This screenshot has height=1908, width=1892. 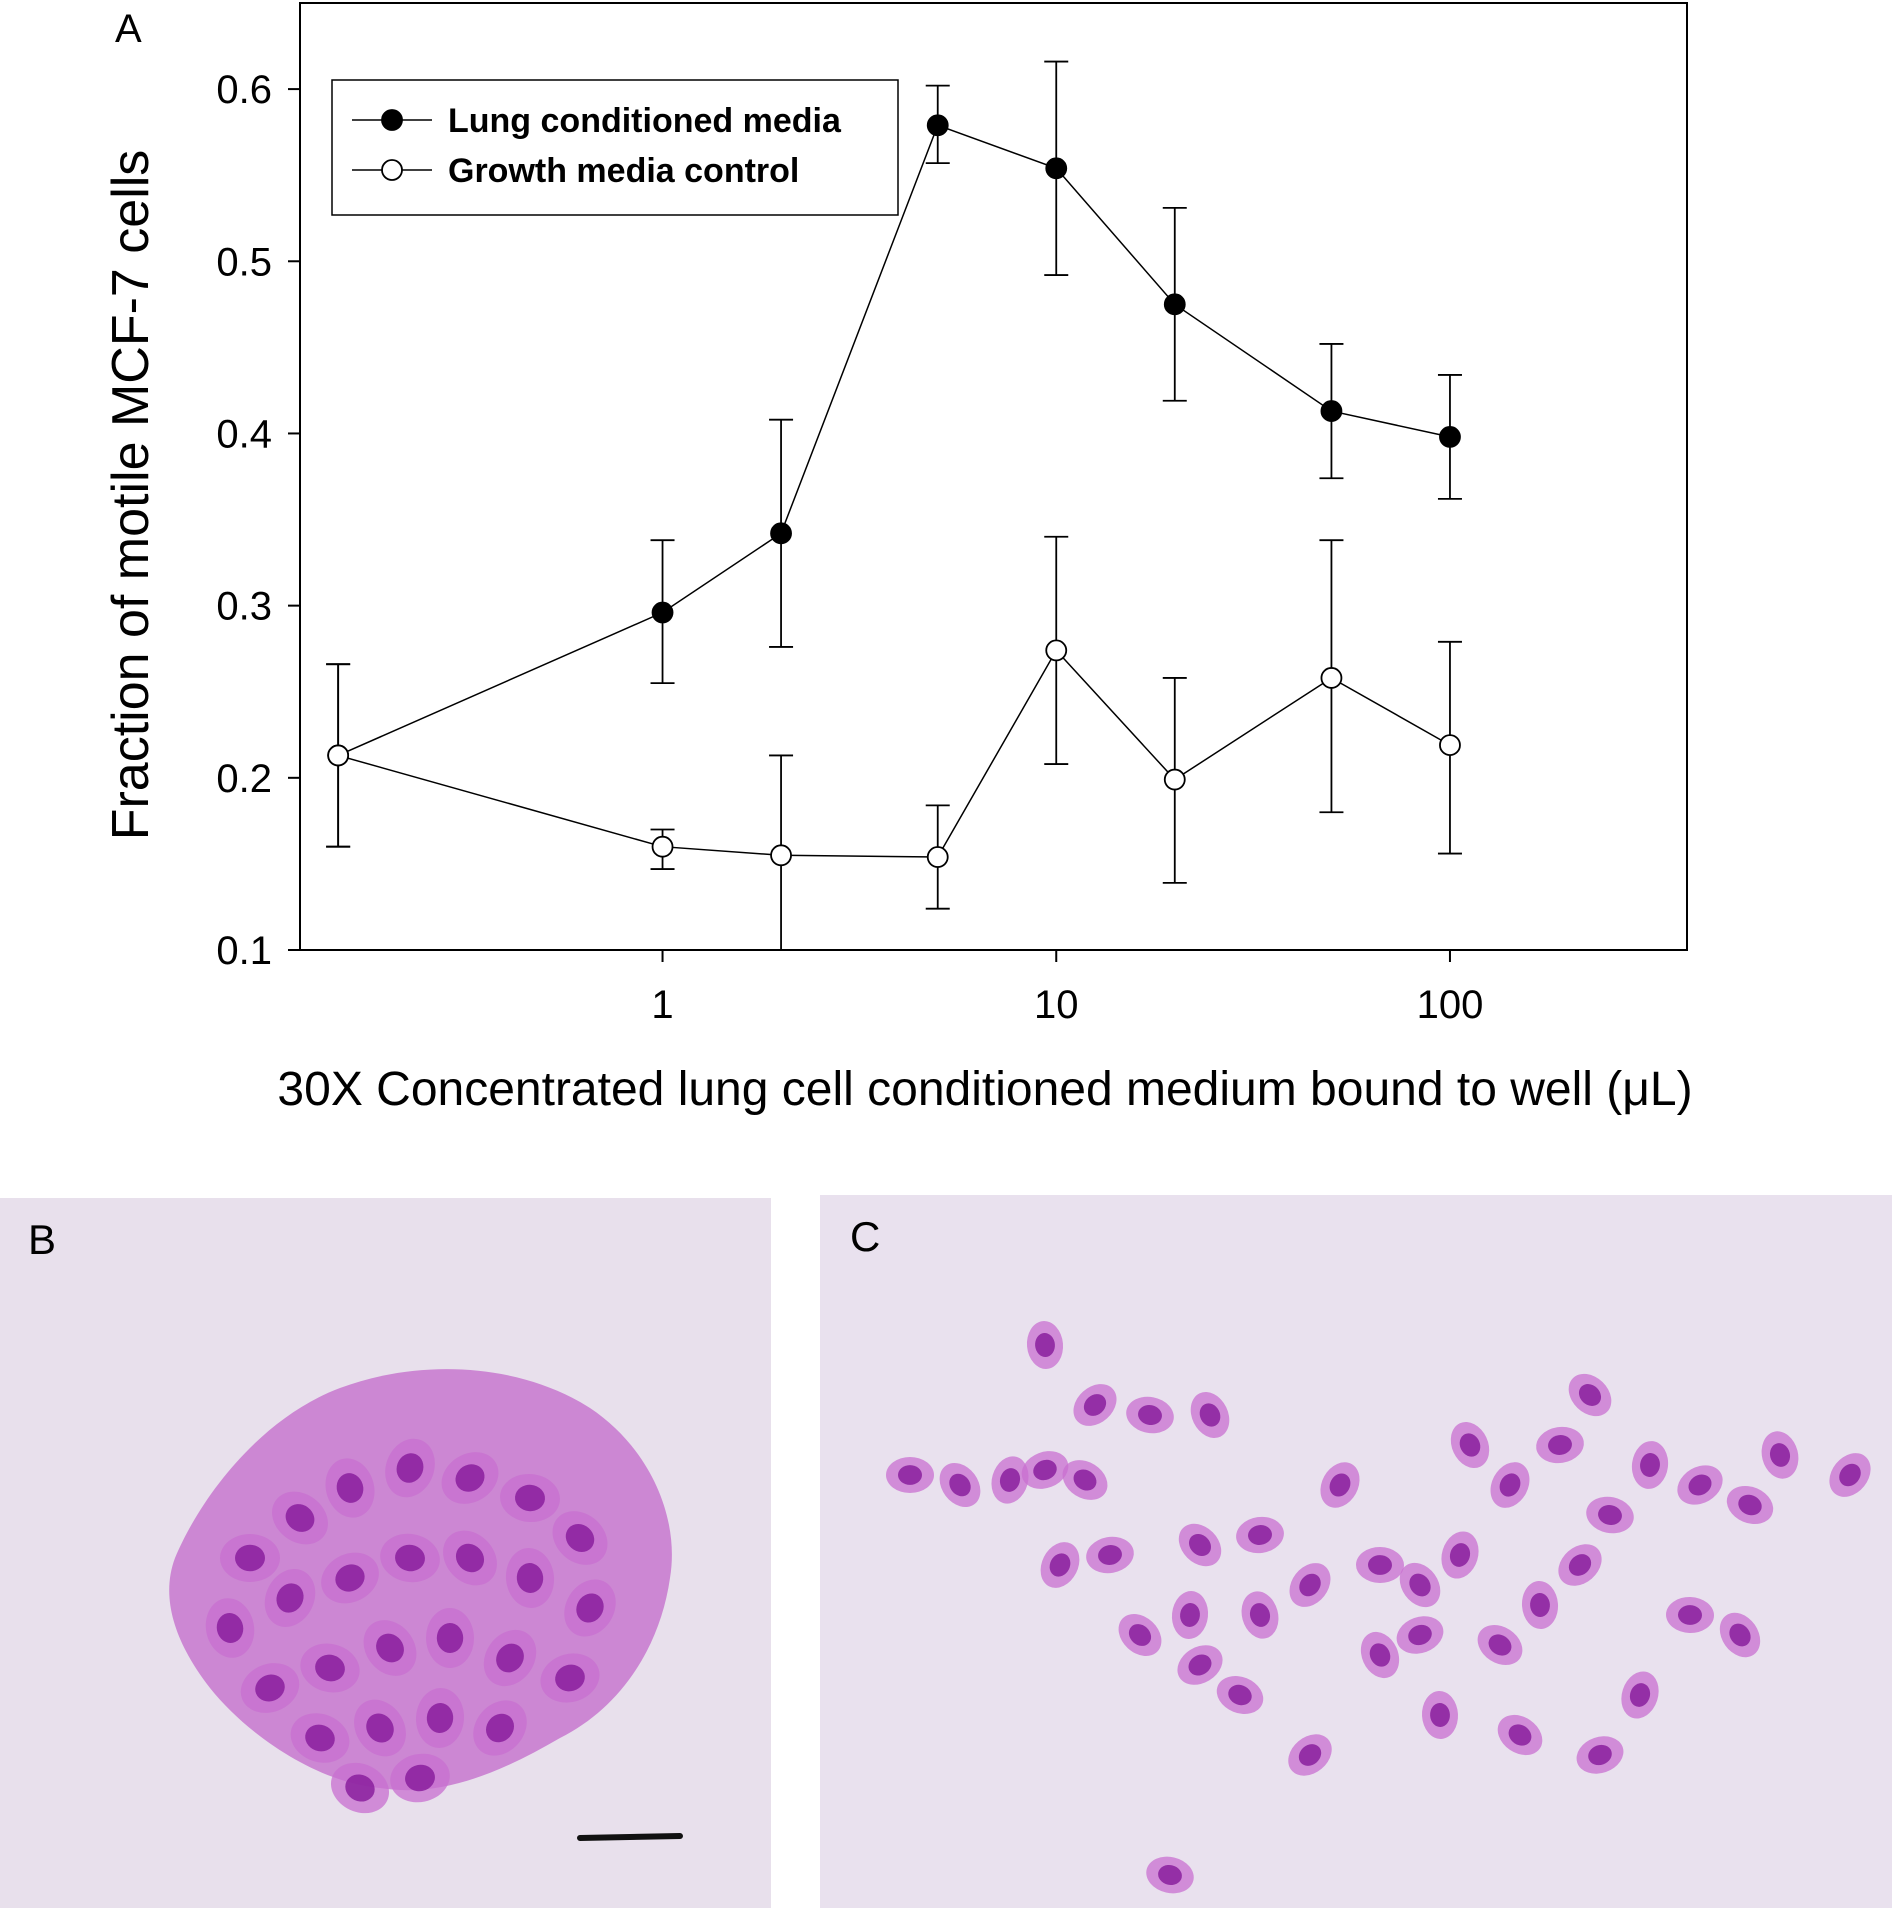 What do you see at coordinates (128, 29) in the screenshot?
I see `panel-label-a: A` at bounding box center [128, 29].